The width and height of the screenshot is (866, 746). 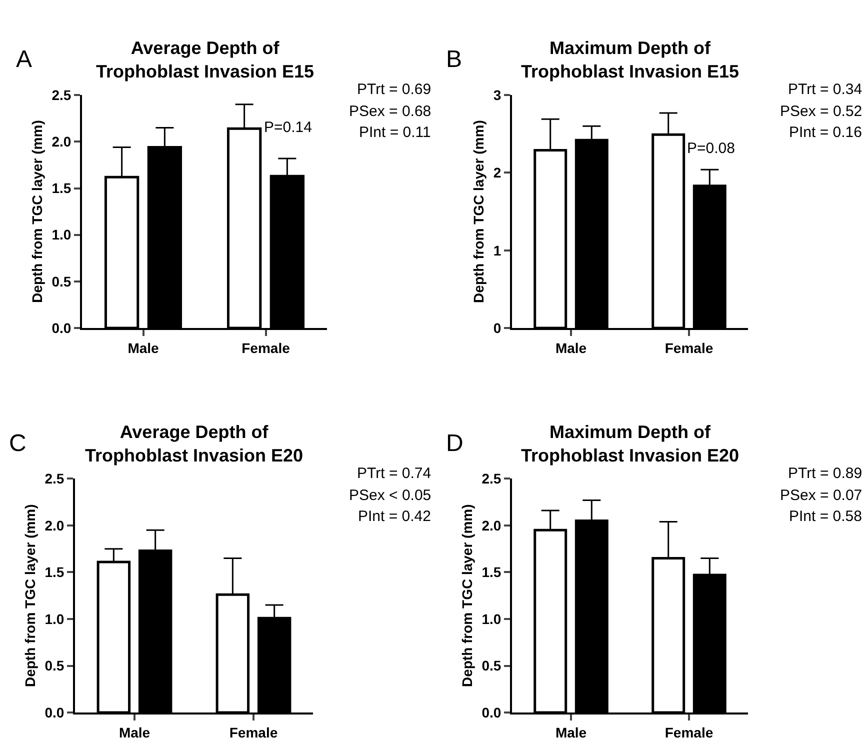 What do you see at coordinates (395, 132) in the screenshot?
I see `text: PInt = 0.11` at bounding box center [395, 132].